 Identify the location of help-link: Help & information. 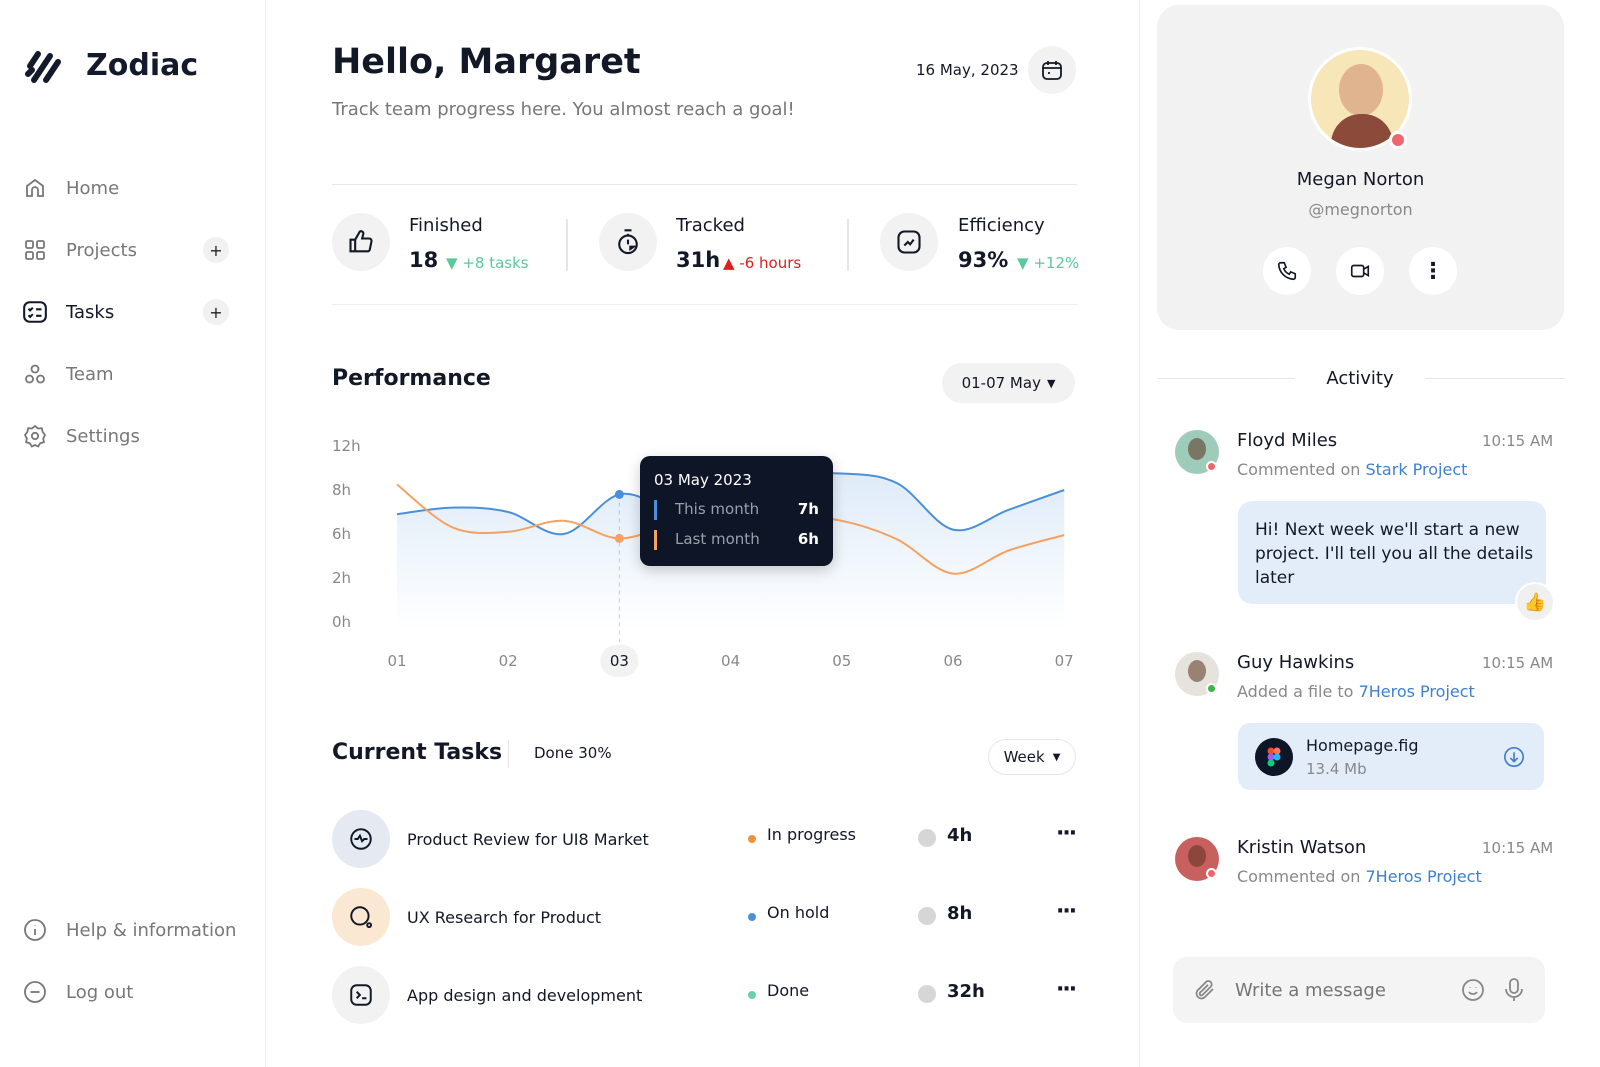
(142, 930).